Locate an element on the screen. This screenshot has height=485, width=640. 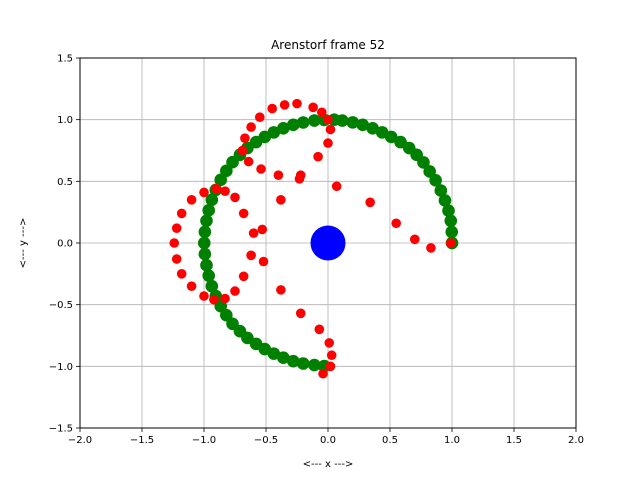
chart-title: Arenstorf frame 52 is located at coordinates (328, 45).